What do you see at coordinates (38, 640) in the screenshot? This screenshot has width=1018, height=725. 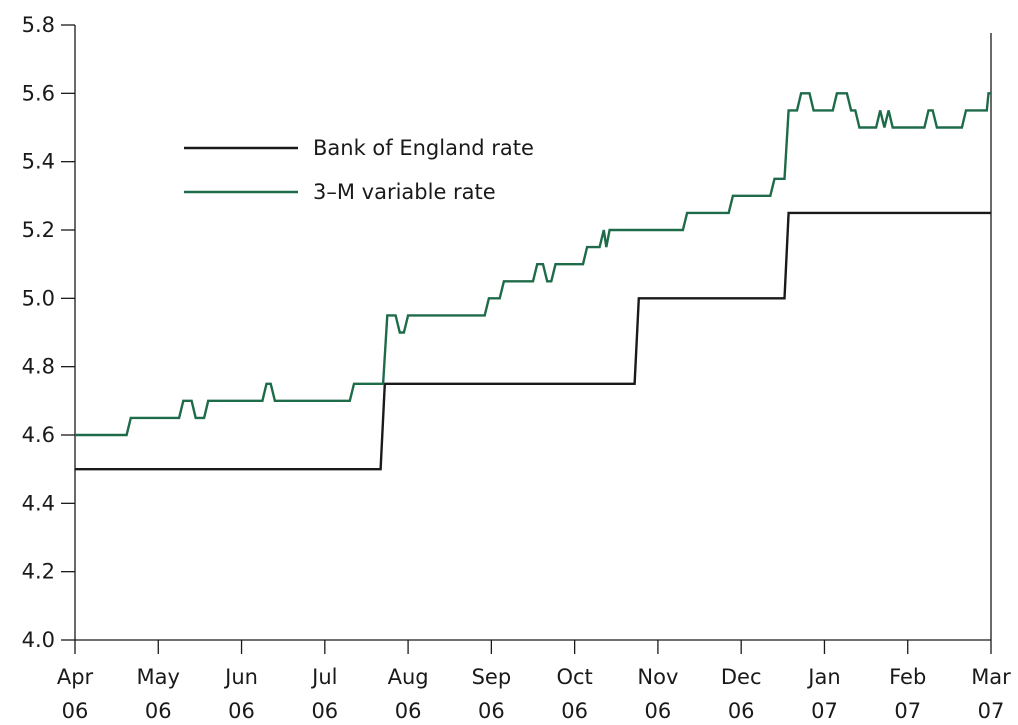 I see `y-tick-label: 4.0` at bounding box center [38, 640].